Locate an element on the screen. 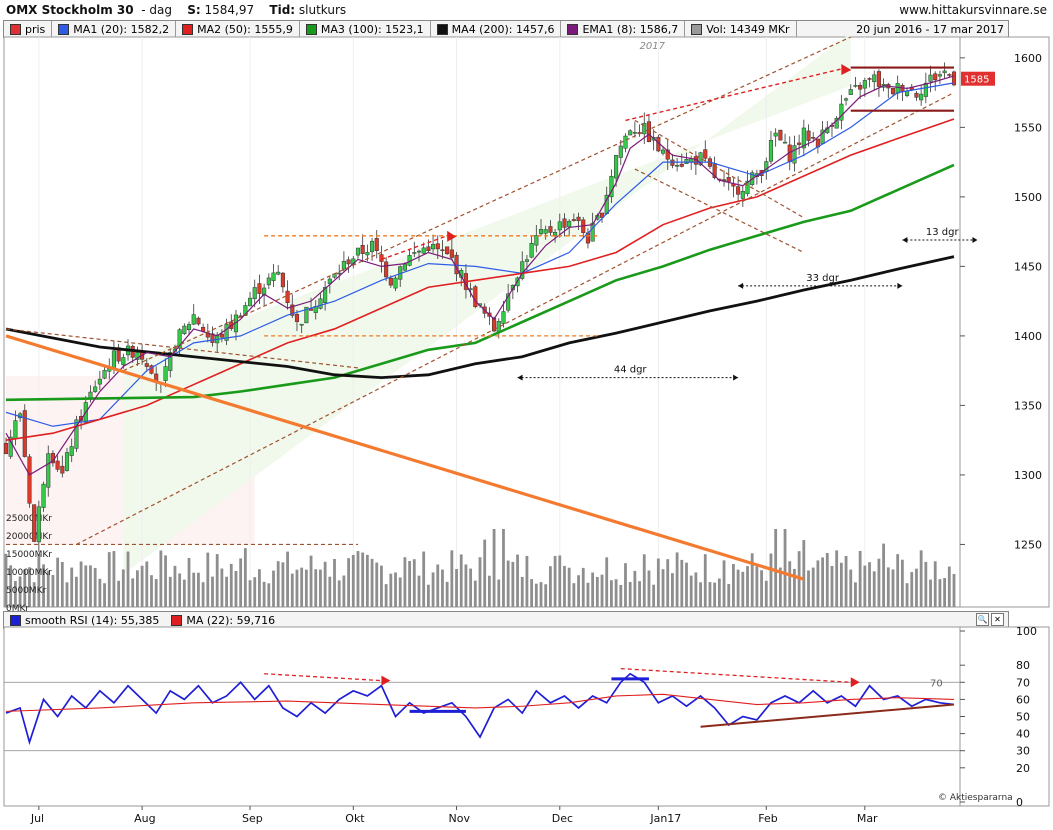  rsi-tick-label: 50 is located at coordinates (1023, 717).